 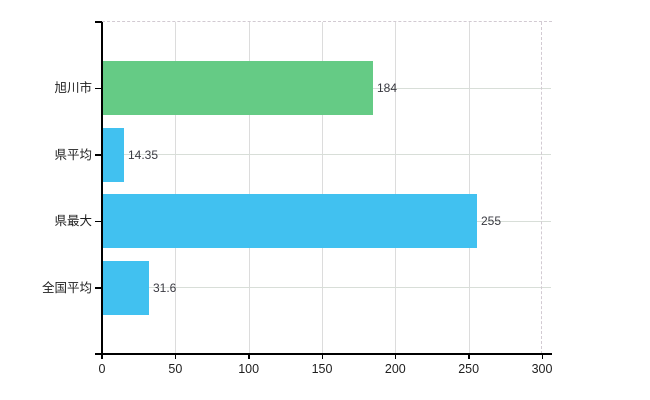 I want to click on bar-value-label: 184, so click(x=387, y=88).